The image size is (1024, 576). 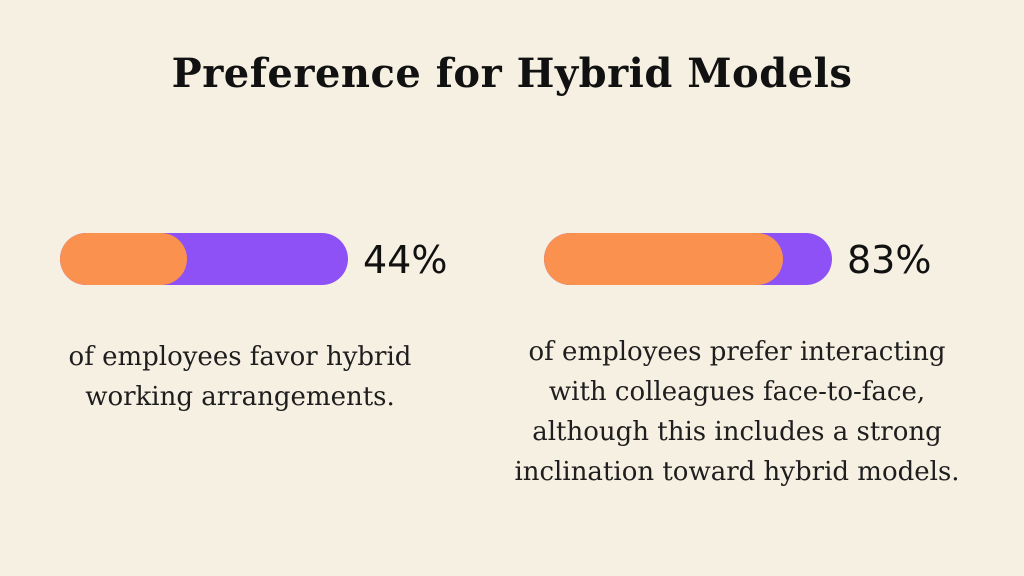 What do you see at coordinates (512, 73) in the screenshot?
I see `page-title: Preference for Hybrid Models` at bounding box center [512, 73].